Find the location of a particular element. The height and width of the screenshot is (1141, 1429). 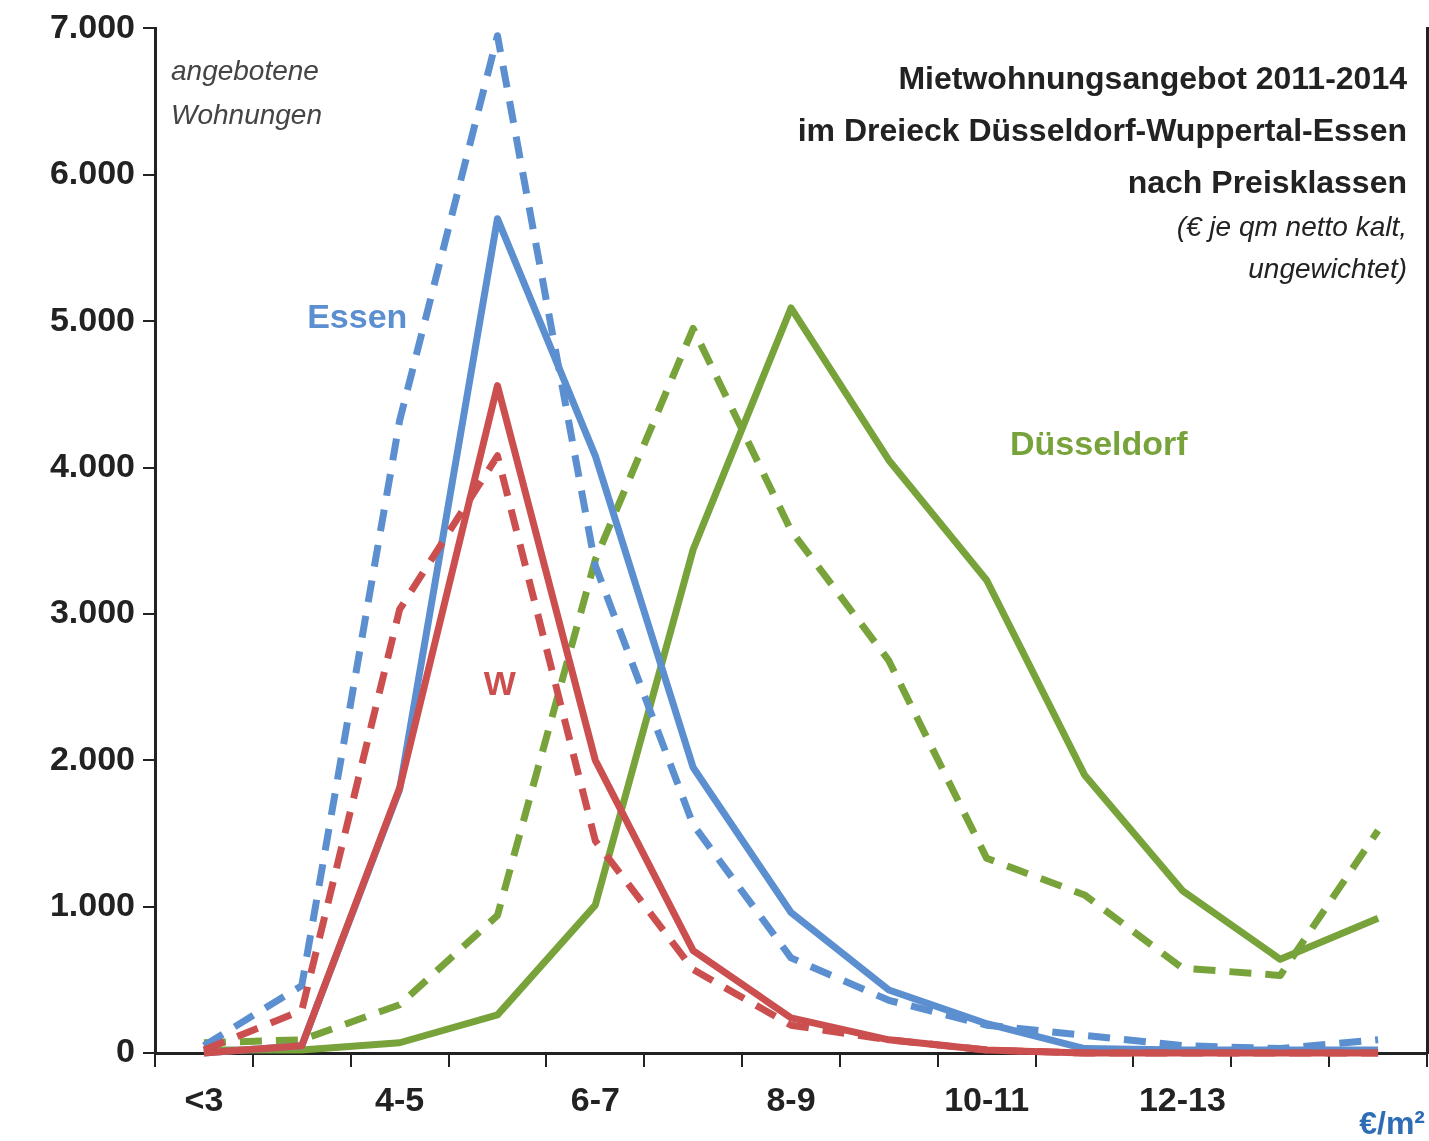

y-tick-label: 2.000 is located at coordinates (92, 757).